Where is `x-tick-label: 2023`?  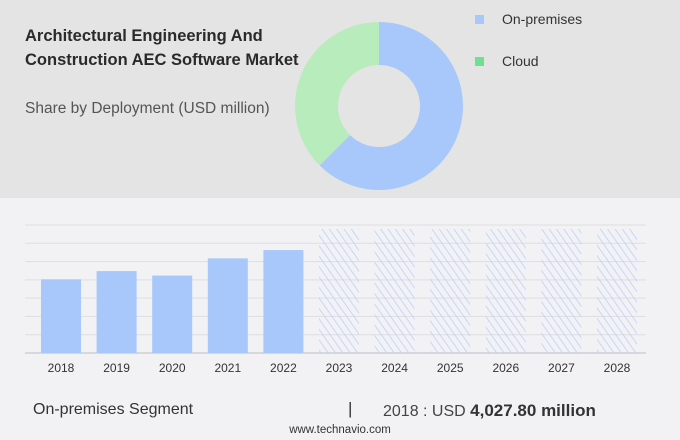 x-tick-label: 2023 is located at coordinates (339, 368).